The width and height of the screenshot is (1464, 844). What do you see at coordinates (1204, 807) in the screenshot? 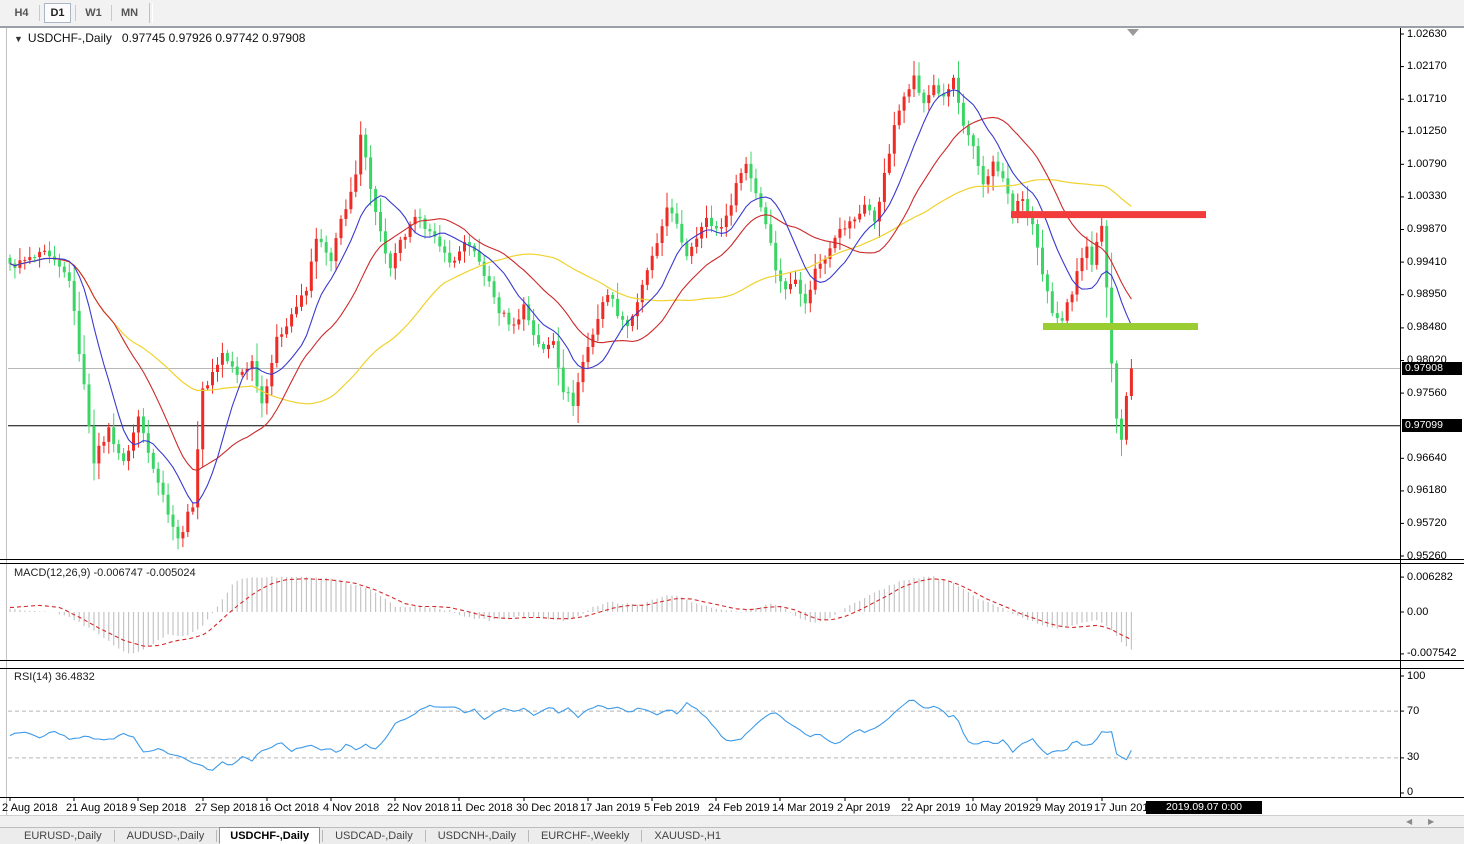
I see `crosshair-date-badge: 2019.09.07 0:00` at bounding box center [1204, 807].